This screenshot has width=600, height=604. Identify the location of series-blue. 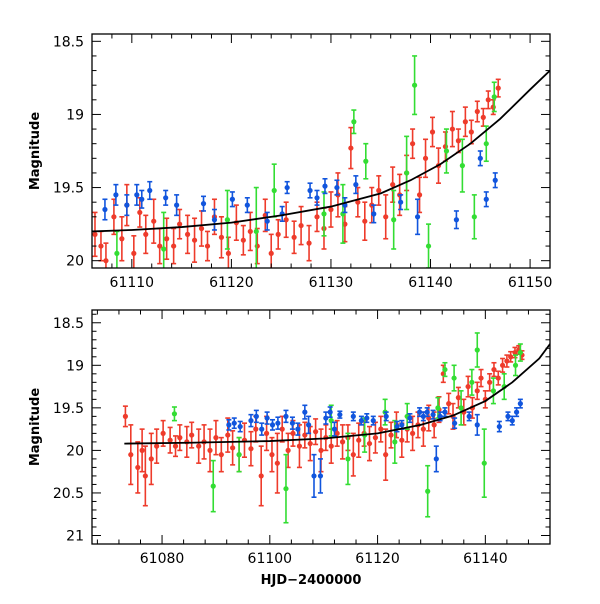
(374, 448).